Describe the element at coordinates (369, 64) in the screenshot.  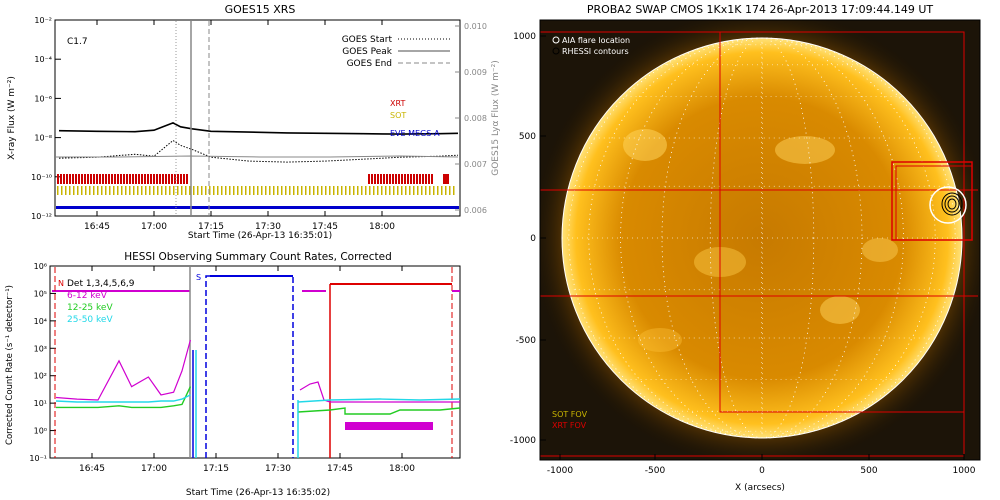
I see `goes-legend-end: GOES End` at that location.